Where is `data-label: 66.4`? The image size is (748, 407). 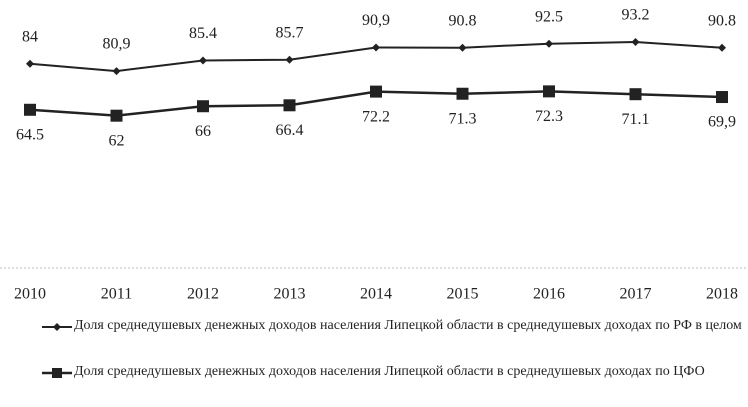 data-label: 66.4 is located at coordinates (290, 130).